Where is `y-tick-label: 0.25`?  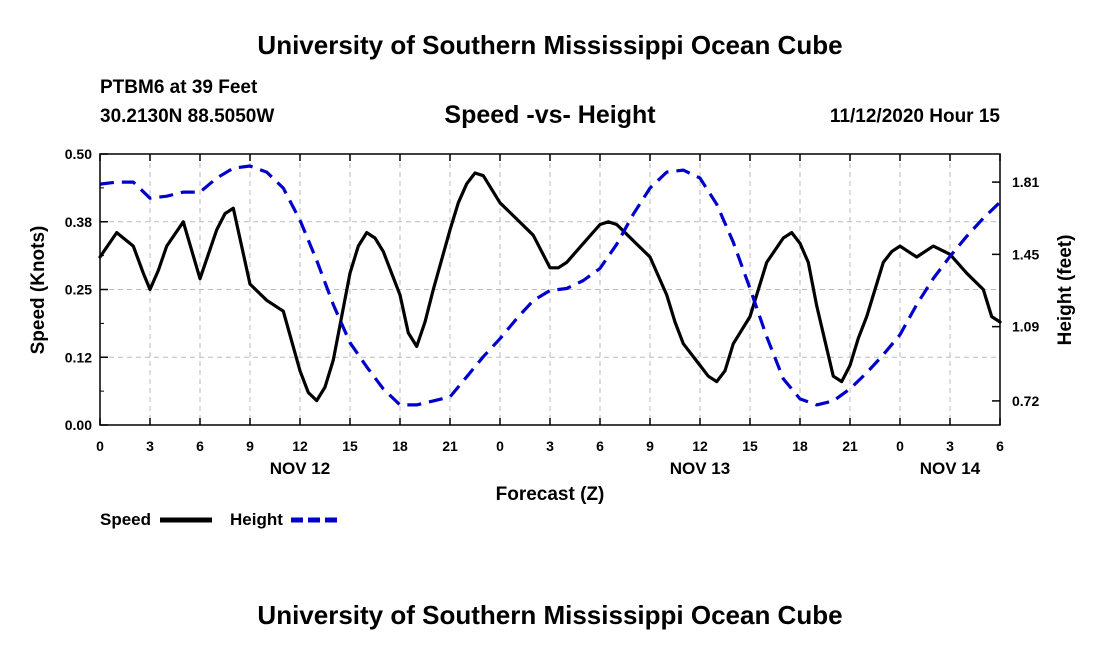 y-tick-label: 0.25 is located at coordinates (78, 290).